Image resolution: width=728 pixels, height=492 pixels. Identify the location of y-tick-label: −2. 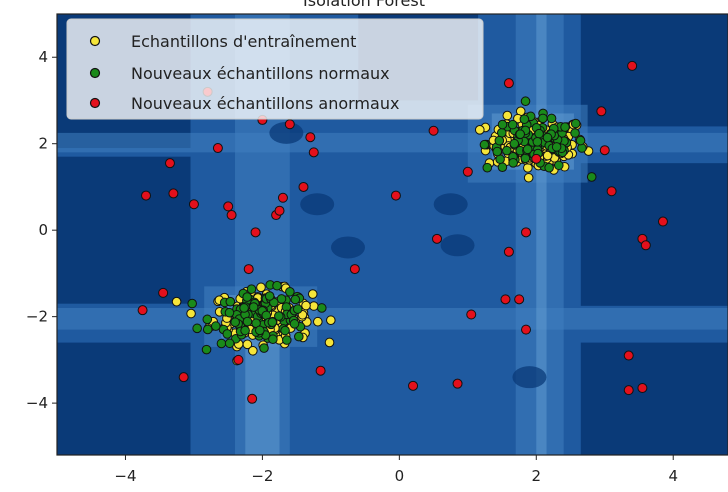
(37, 317).